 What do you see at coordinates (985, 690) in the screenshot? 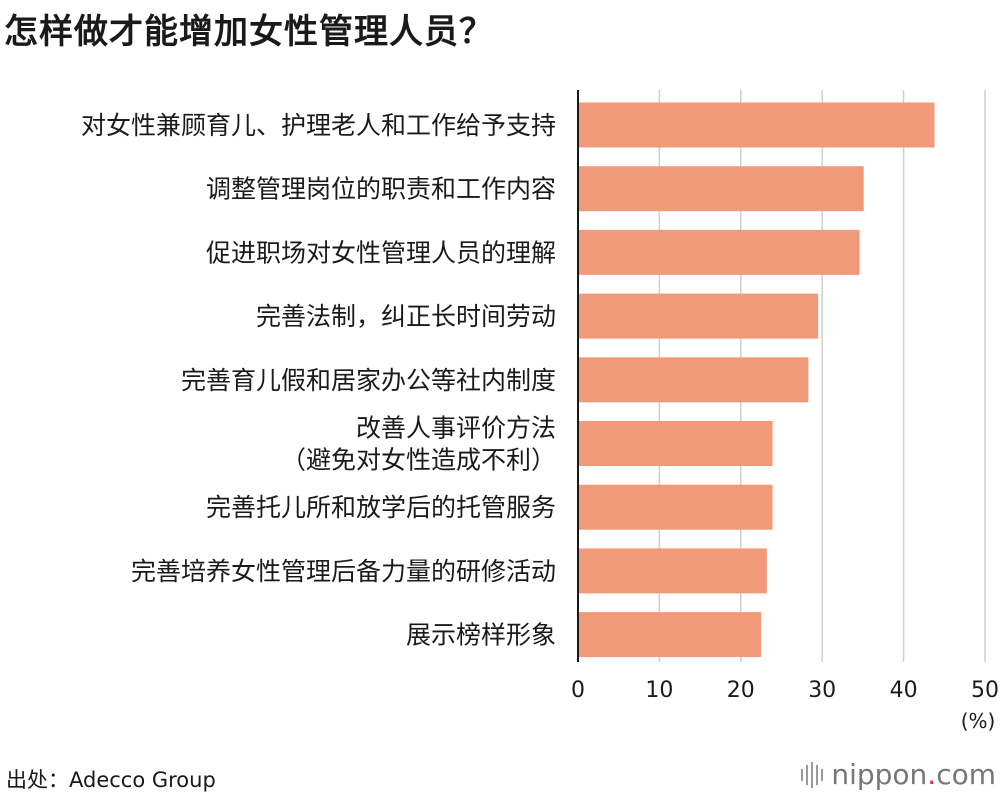
I see `x-tick-label: 50` at bounding box center [985, 690].